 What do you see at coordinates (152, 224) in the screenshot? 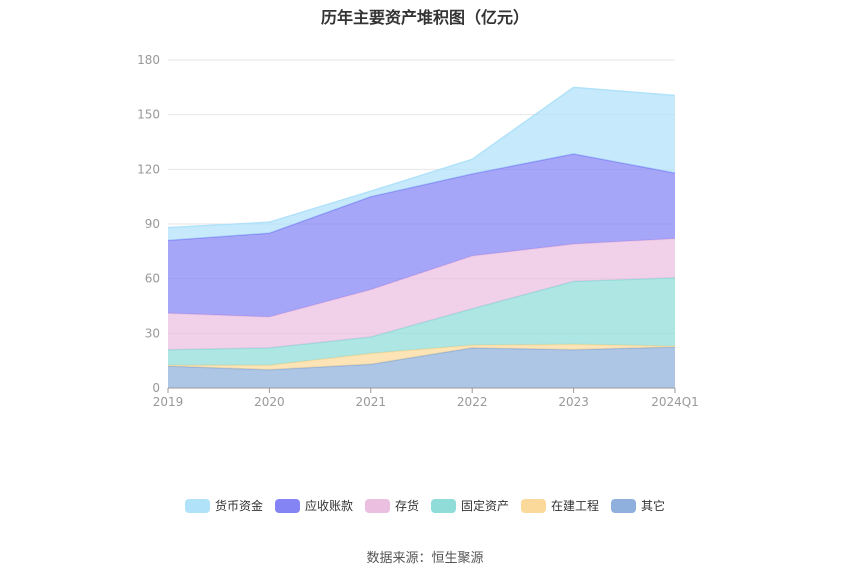
I see `y-tick-label: 90` at bounding box center [152, 224].